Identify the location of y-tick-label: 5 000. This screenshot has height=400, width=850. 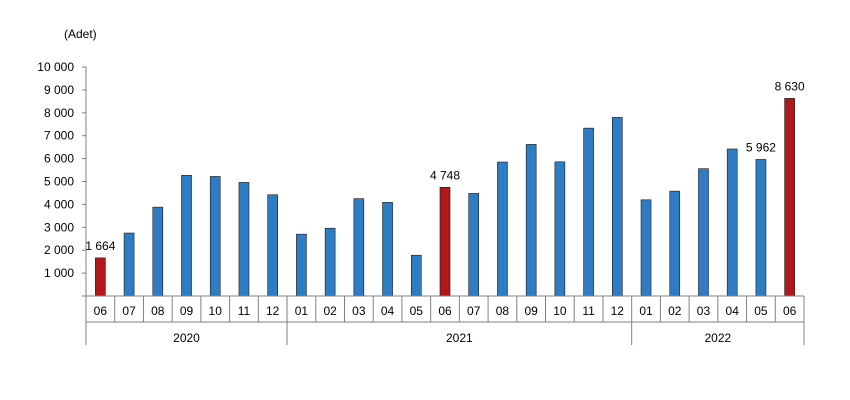
(59, 182).